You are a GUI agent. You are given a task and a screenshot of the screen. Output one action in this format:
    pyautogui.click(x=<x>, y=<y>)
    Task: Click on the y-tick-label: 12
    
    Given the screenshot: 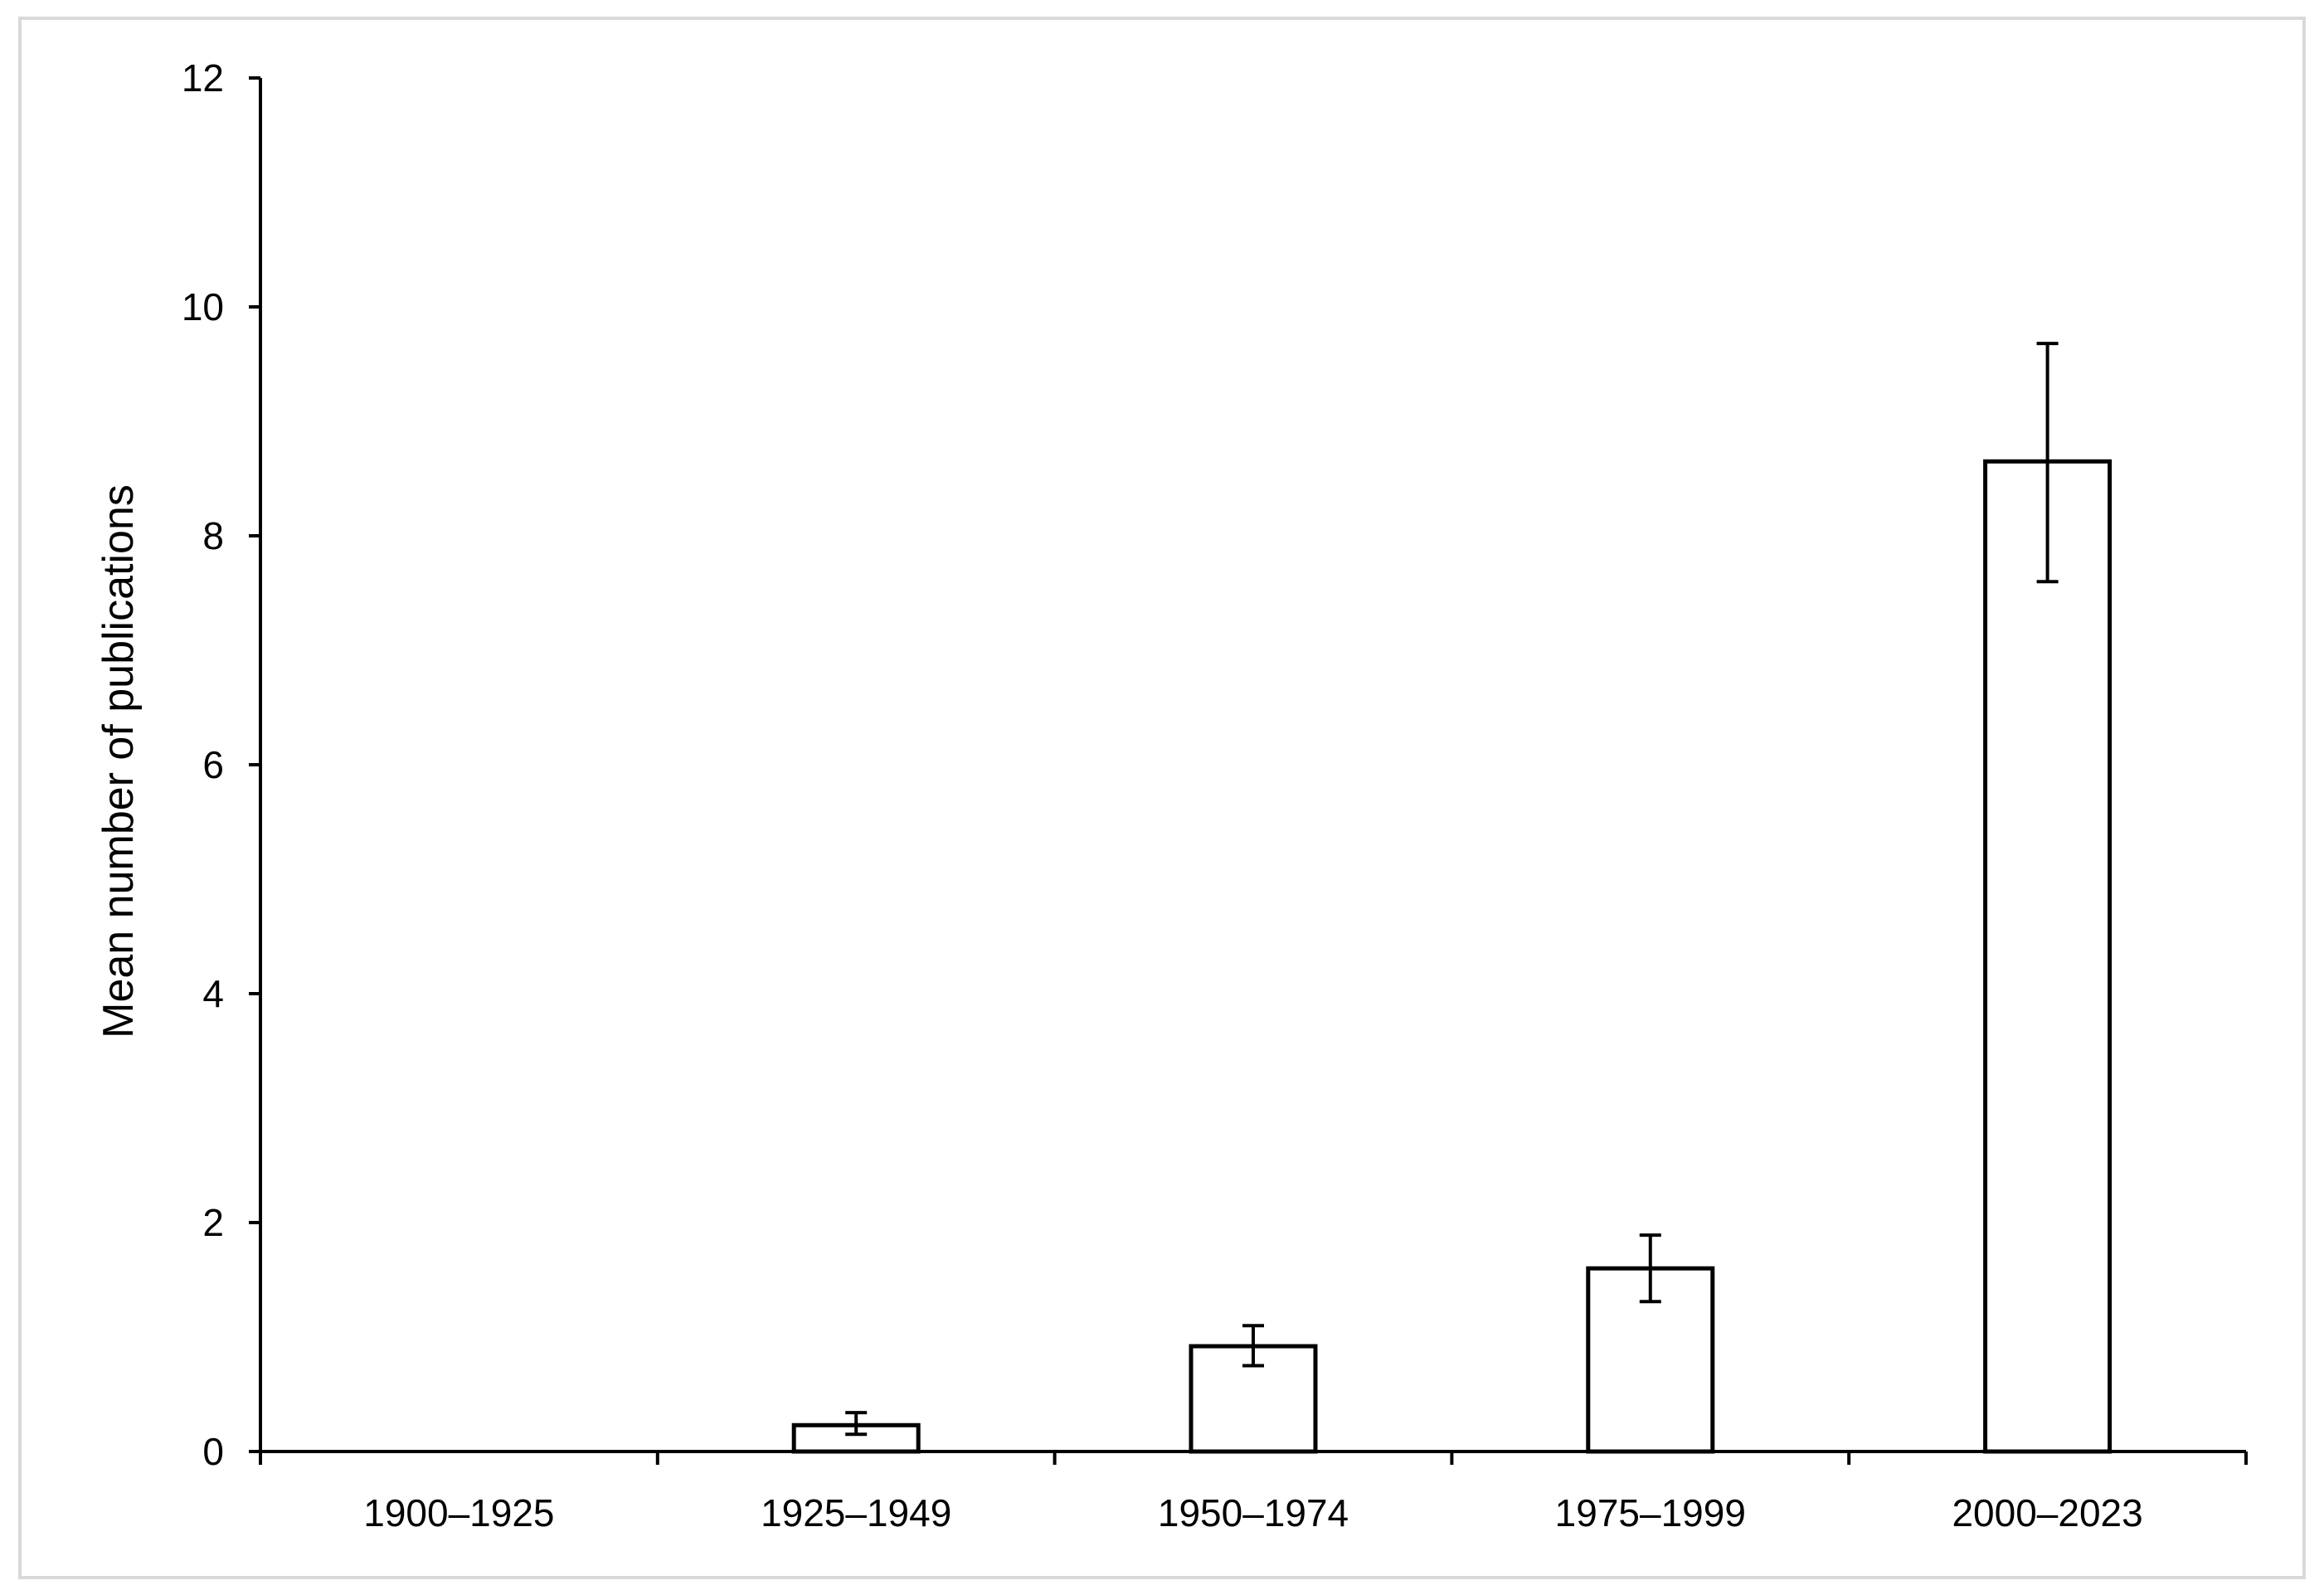 What is the action you would take?
    pyautogui.click(x=203, y=78)
    